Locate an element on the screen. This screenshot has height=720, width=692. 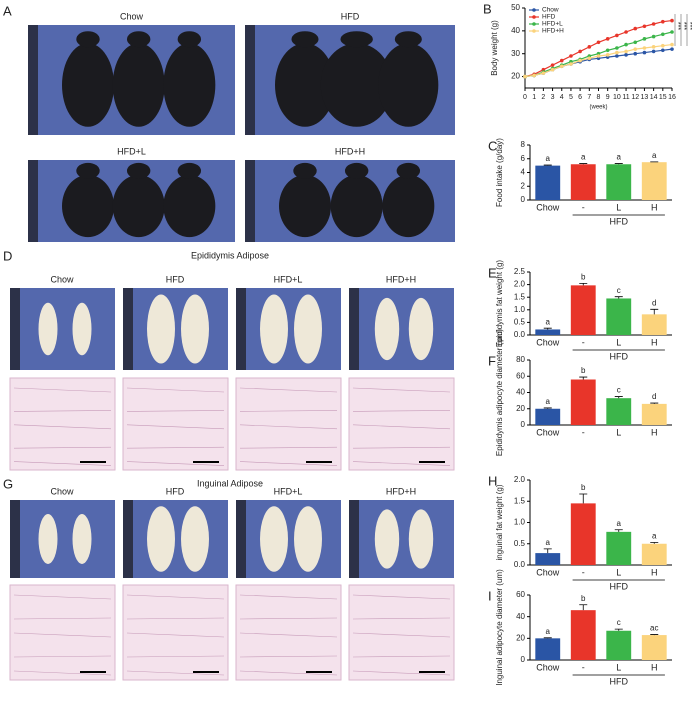
significance: *** is located at coordinates (689, 26).